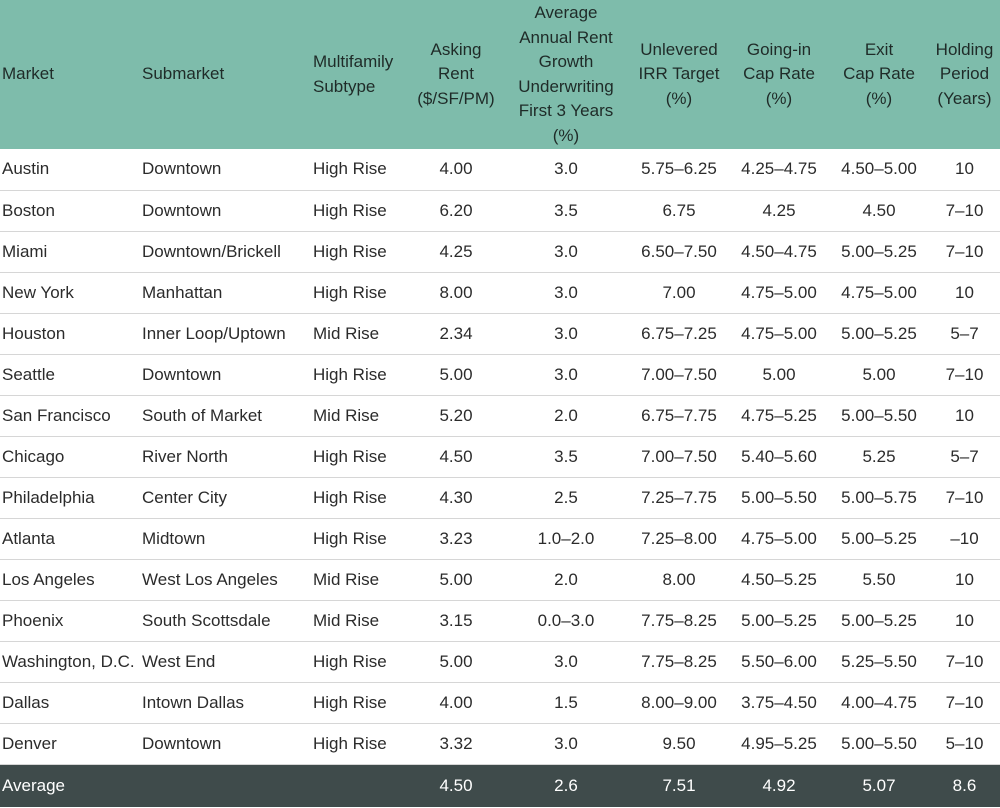 The height and width of the screenshot is (808, 1000). Describe the element at coordinates (566, 702) in the screenshot. I see `rent-growth-cell: 1.5` at that location.